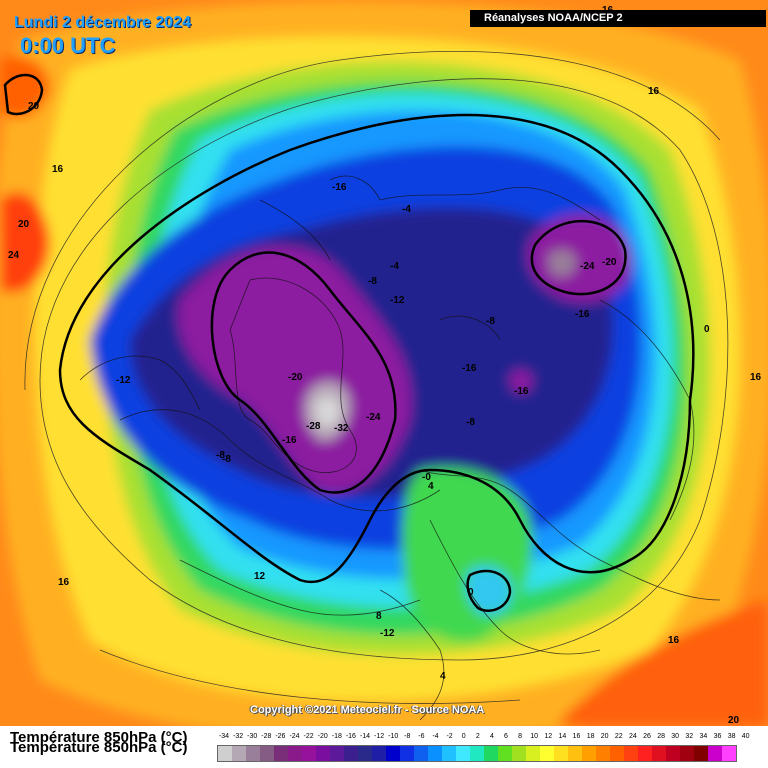 The image size is (768, 768). Describe the element at coordinates (421, 736) in the screenshot. I see `legend-scale-label: -6` at that location.